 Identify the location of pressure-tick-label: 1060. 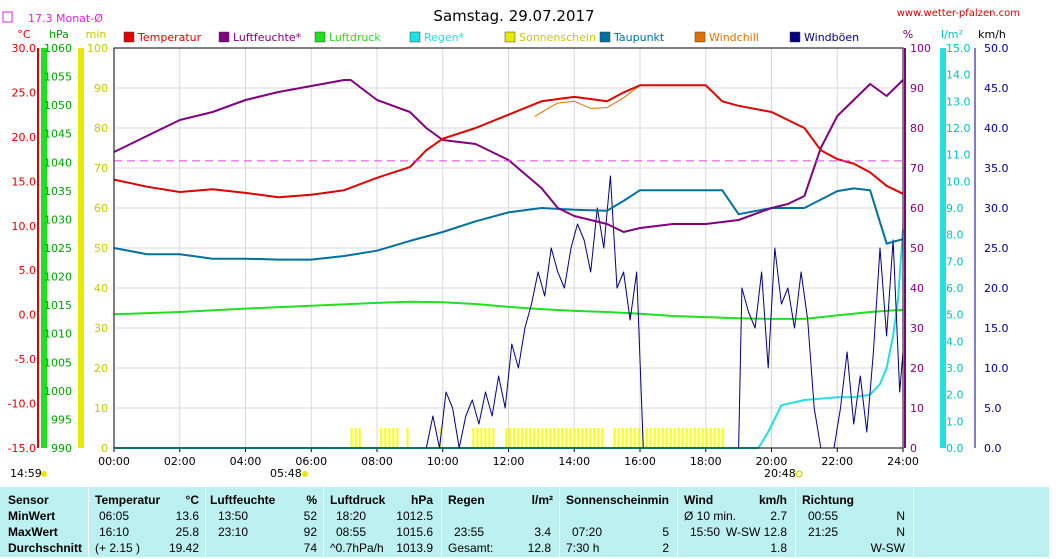
(58, 48).